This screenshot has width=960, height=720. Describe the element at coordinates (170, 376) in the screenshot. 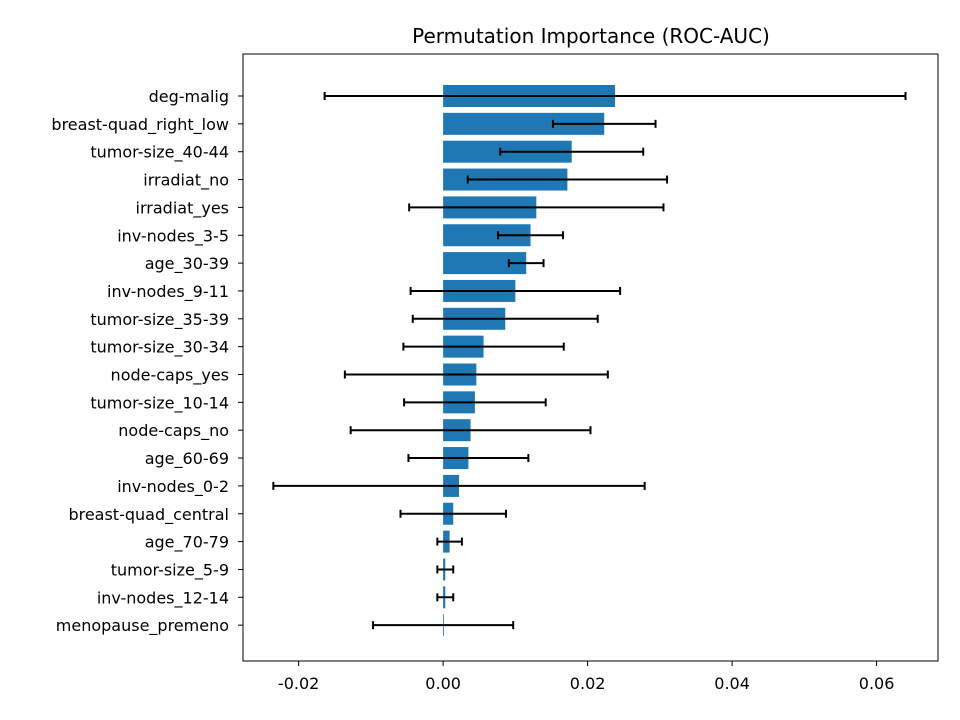

I see `y-tick-label: node-caps_yes` at that location.